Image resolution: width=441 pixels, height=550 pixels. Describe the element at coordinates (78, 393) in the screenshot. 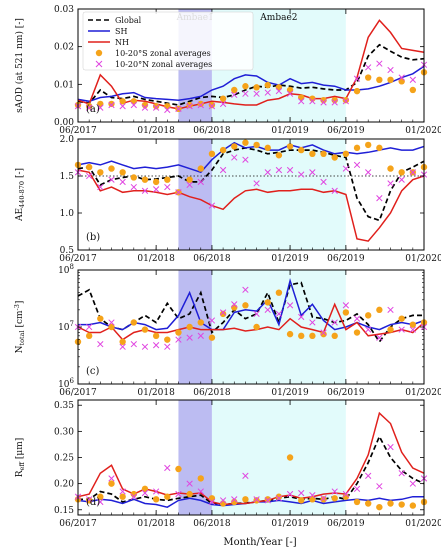

I see `x-tick-label: 06/2017` at that location.